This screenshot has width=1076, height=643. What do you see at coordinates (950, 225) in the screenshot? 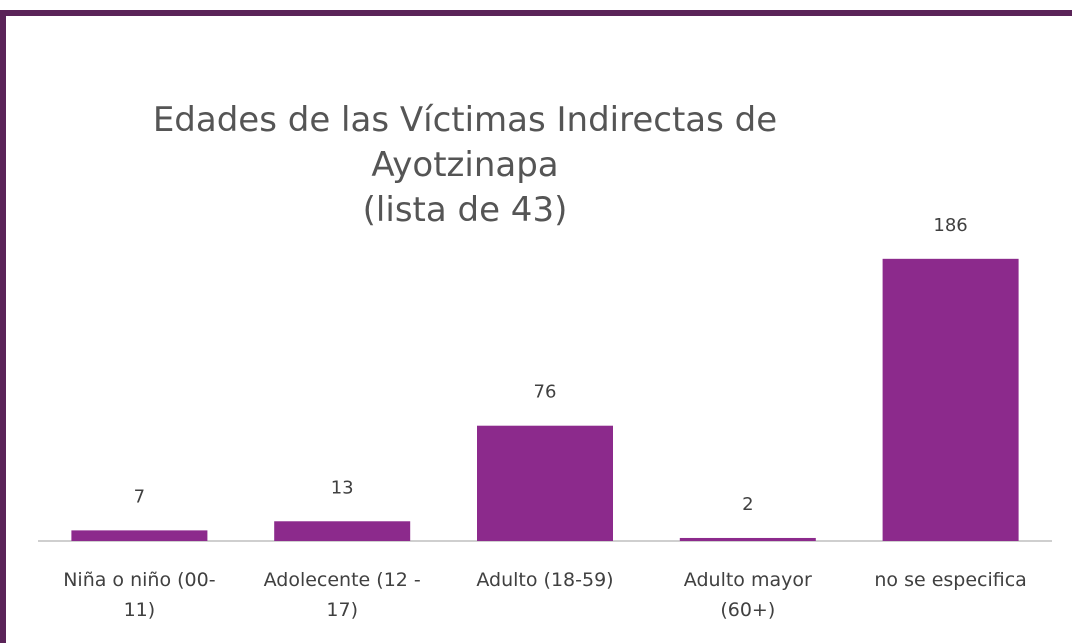
I see `data-label: 186` at bounding box center [950, 225].